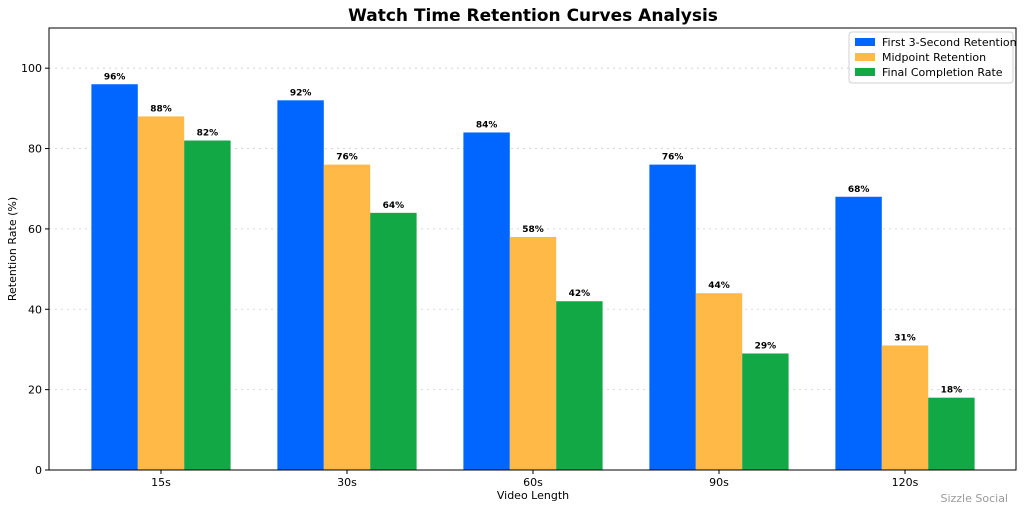 The width and height of the screenshot is (1024, 516). What do you see at coordinates (487, 125) in the screenshot?
I see `data-label: 84%` at bounding box center [487, 125].